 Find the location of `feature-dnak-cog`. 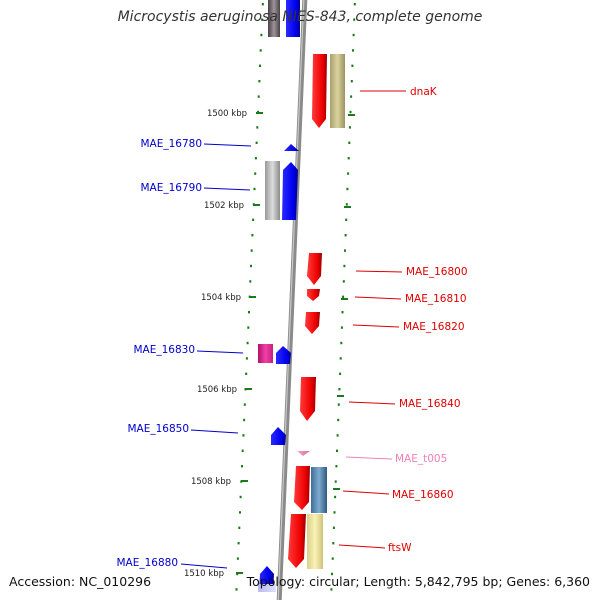

feature-dnak-cog is located at coordinates (337, 91).